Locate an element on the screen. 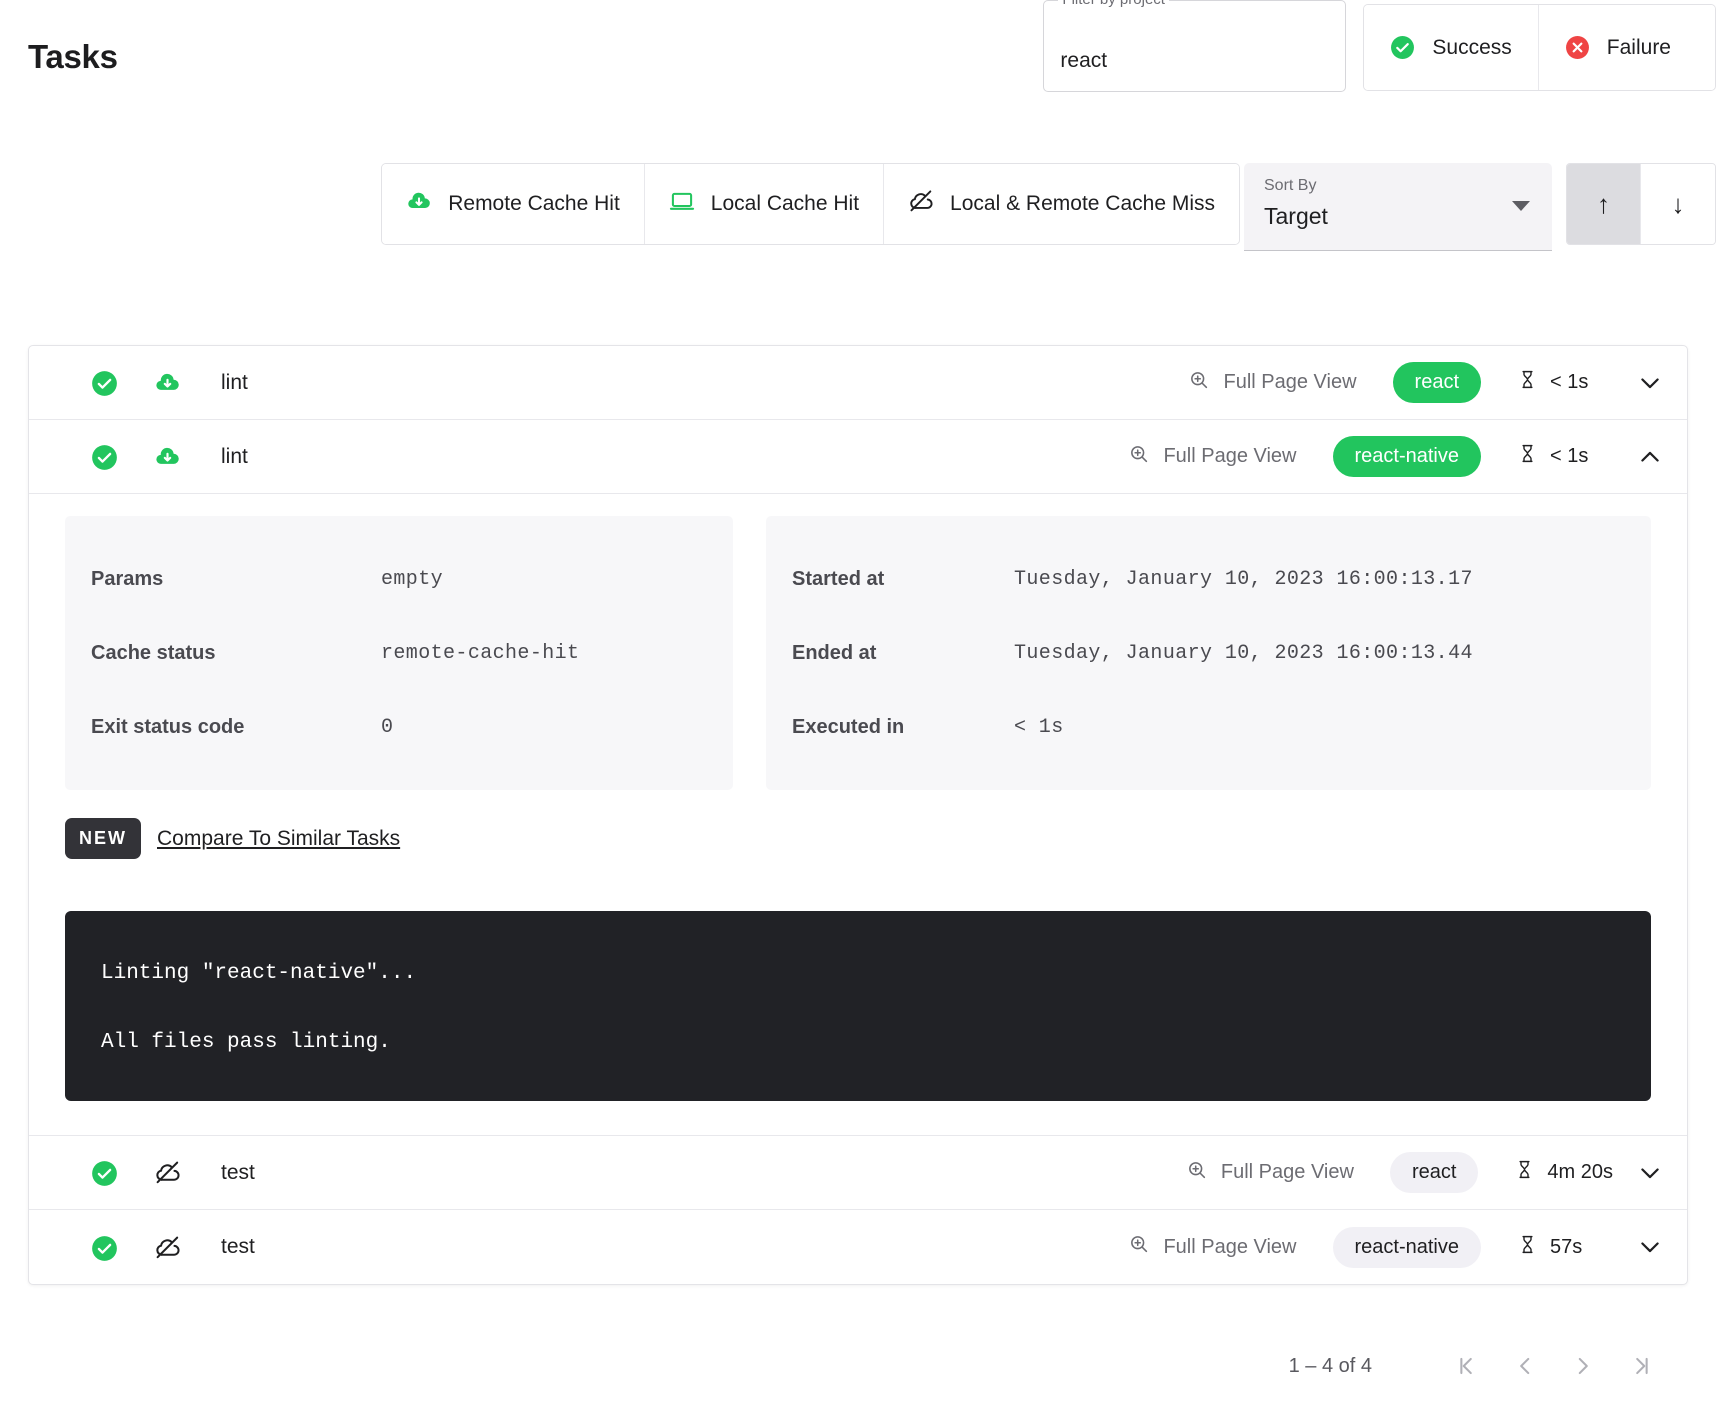  row-actions: Full Page View react 4m 20s is located at coordinates (1436, 1172).